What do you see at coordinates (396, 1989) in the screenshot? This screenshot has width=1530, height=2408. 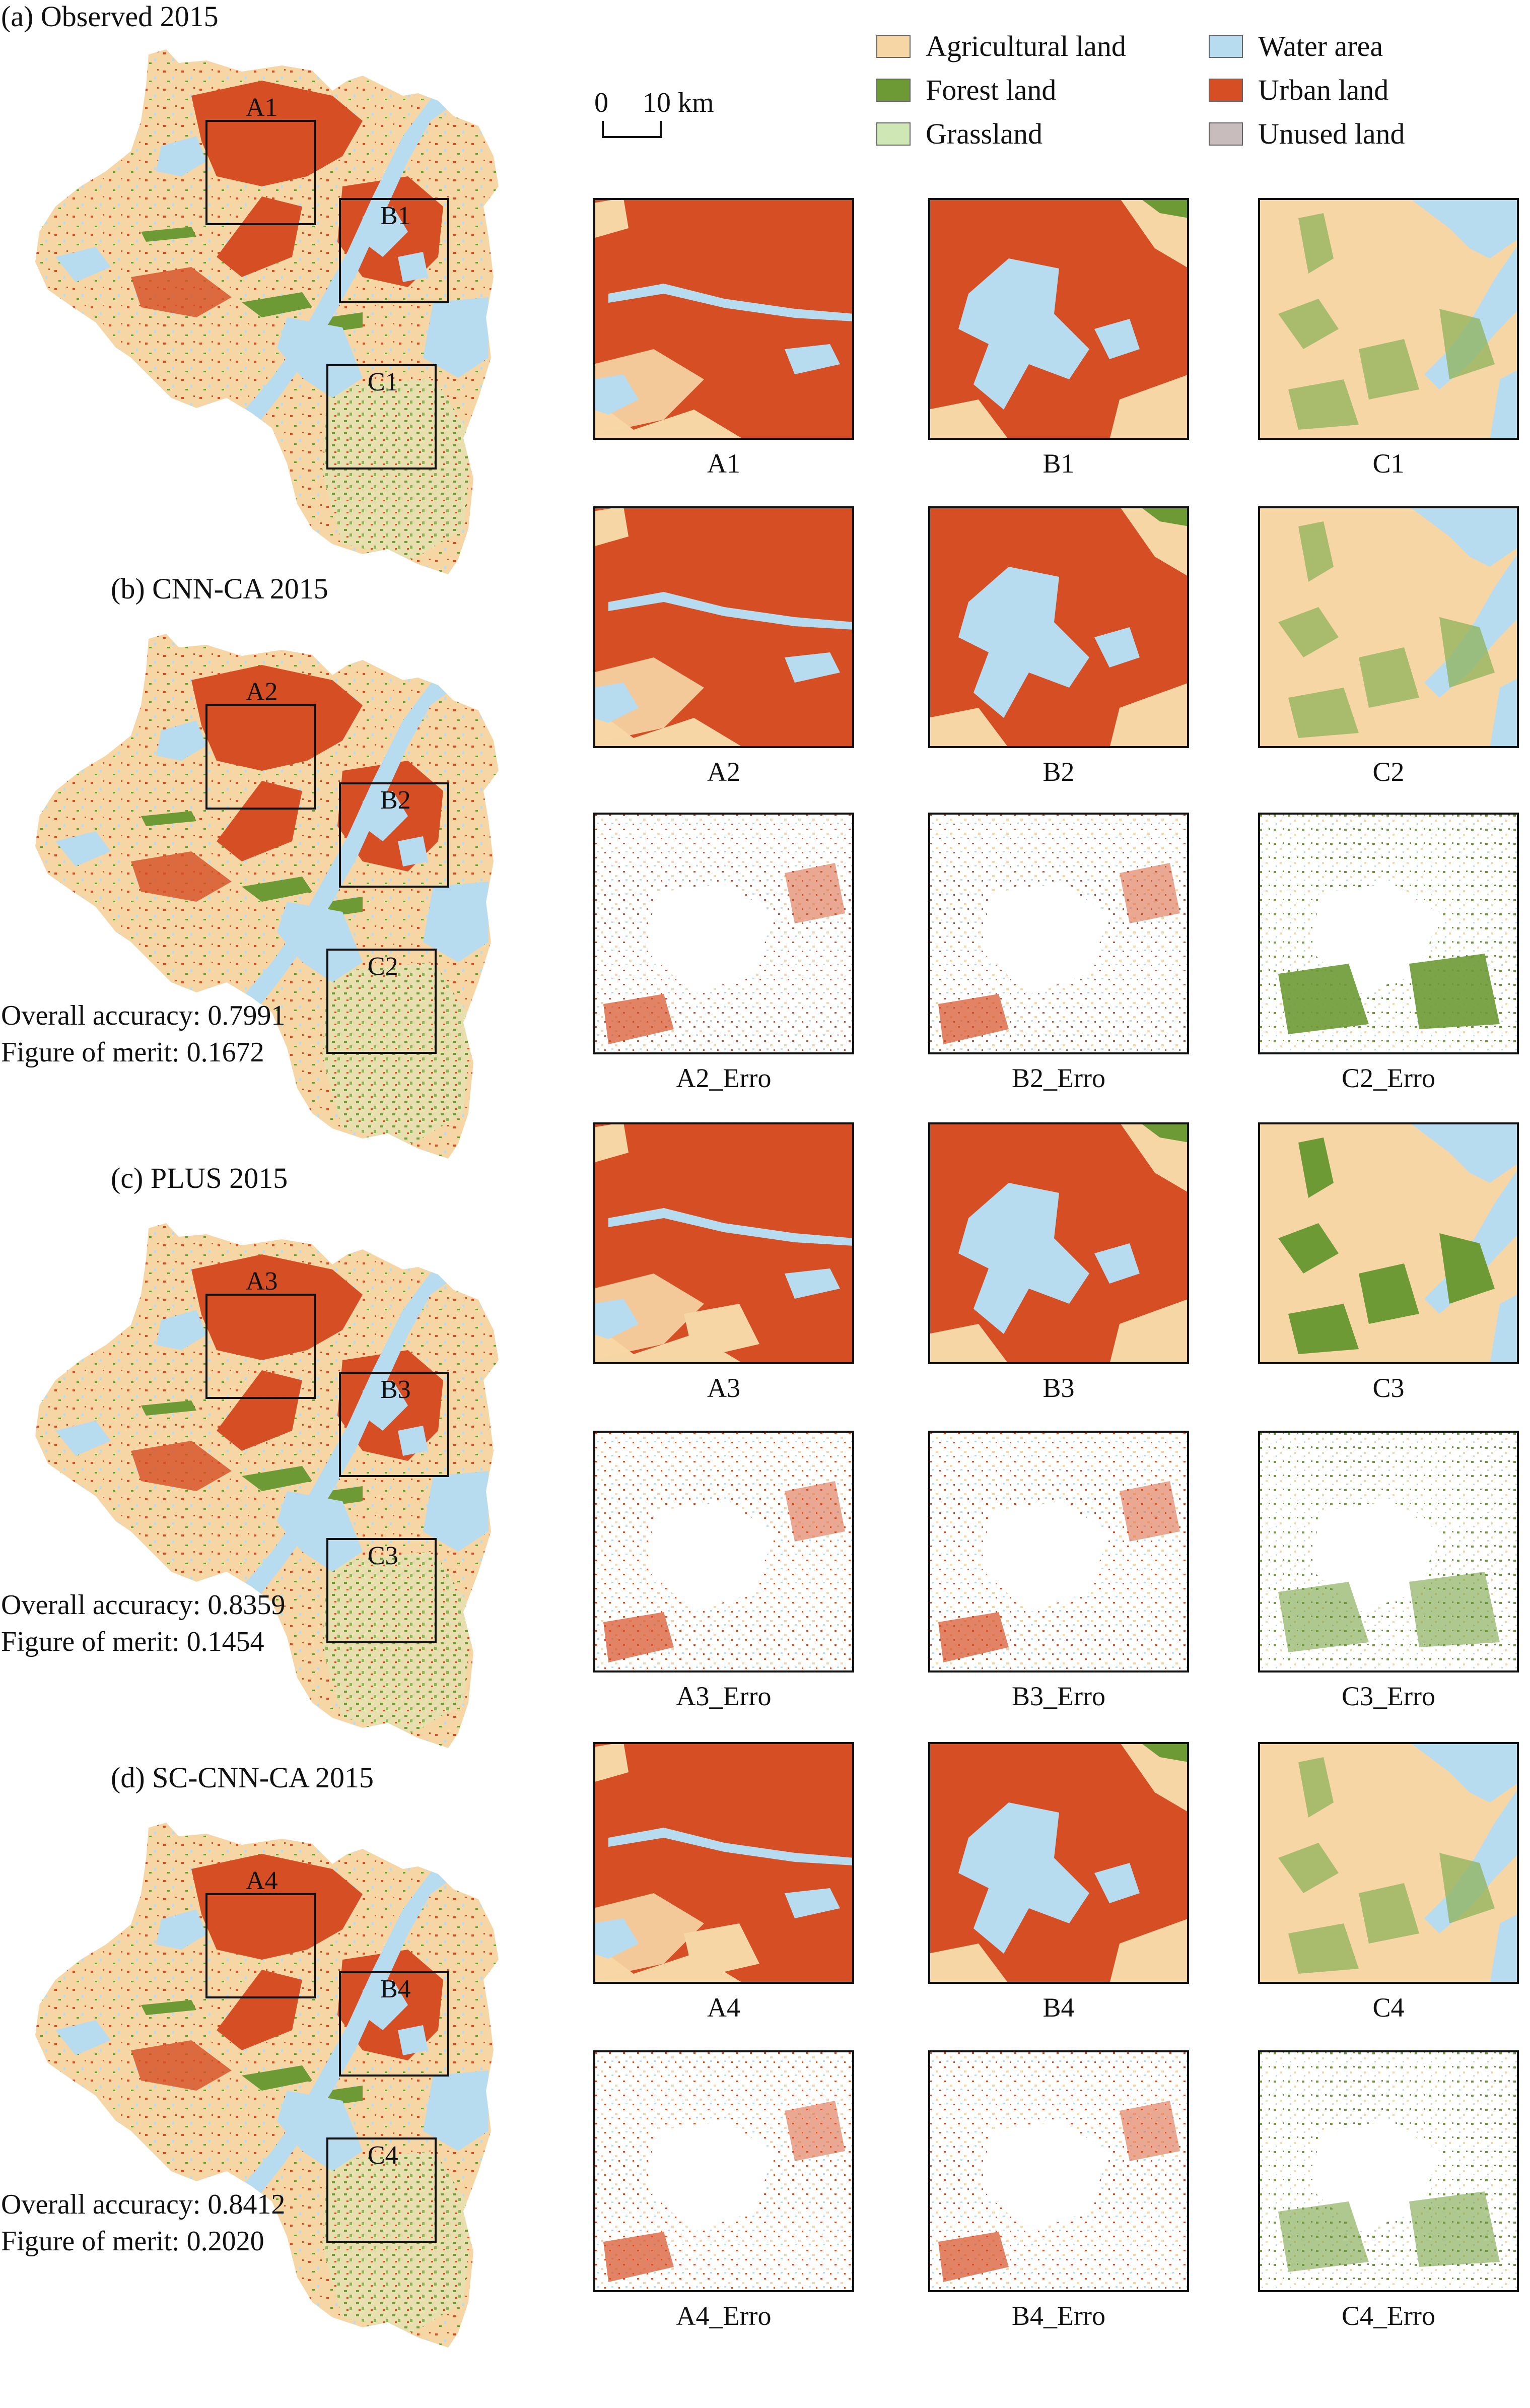 I see `region-label: B4` at bounding box center [396, 1989].